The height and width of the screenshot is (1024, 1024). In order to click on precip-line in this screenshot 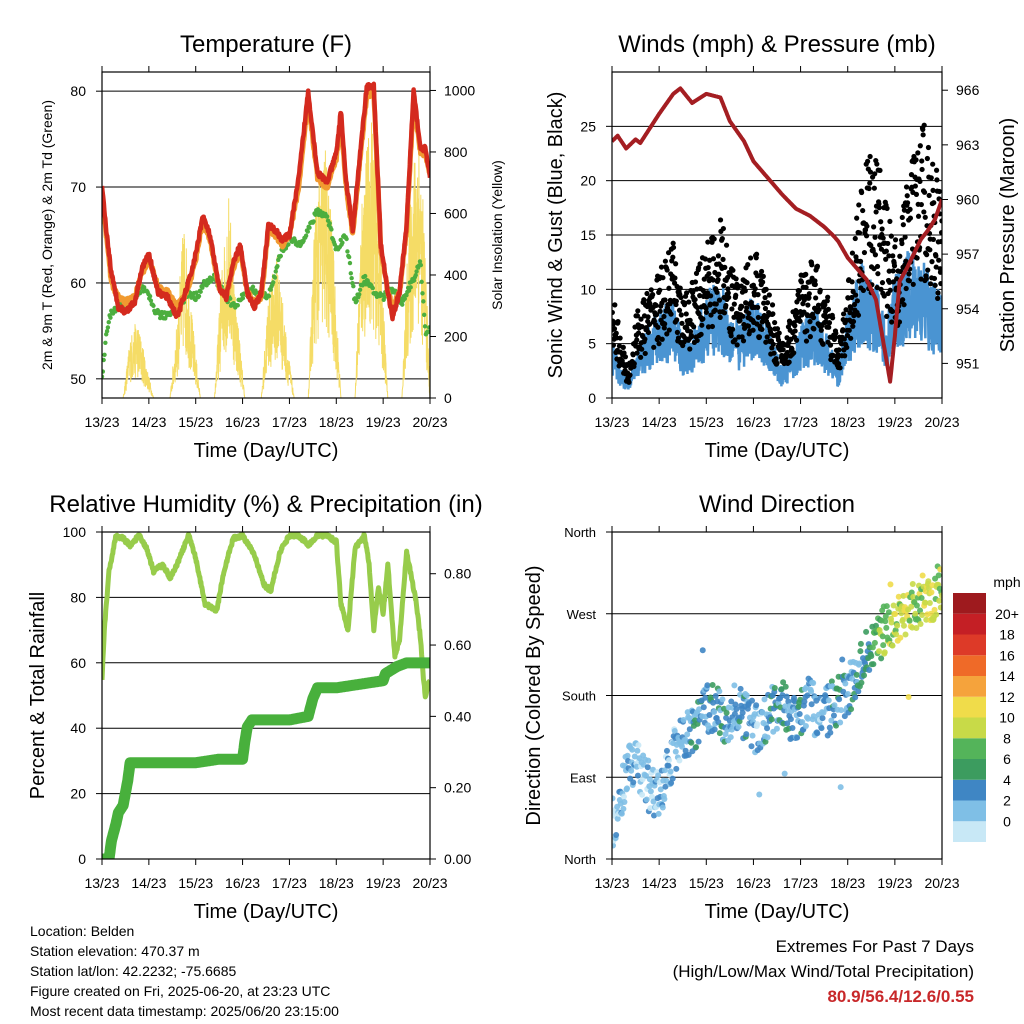, I will do `click(266, 758)`.